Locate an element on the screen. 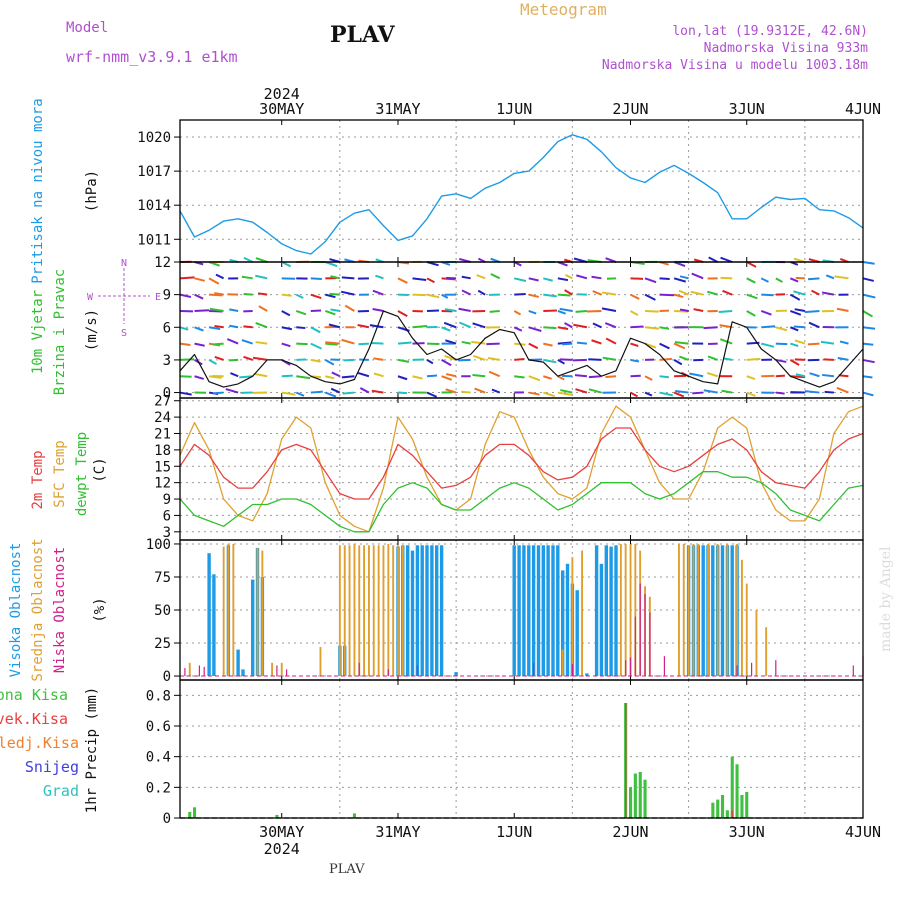  temp-ytick-label: 12 is located at coordinates (162, 484).